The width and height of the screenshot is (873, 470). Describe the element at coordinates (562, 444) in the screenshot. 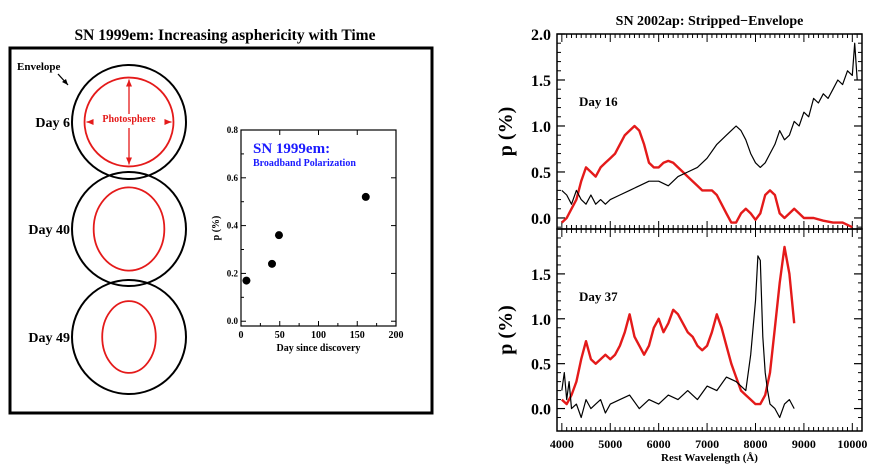

I see `spectro-xtick-label: 4000` at that location.